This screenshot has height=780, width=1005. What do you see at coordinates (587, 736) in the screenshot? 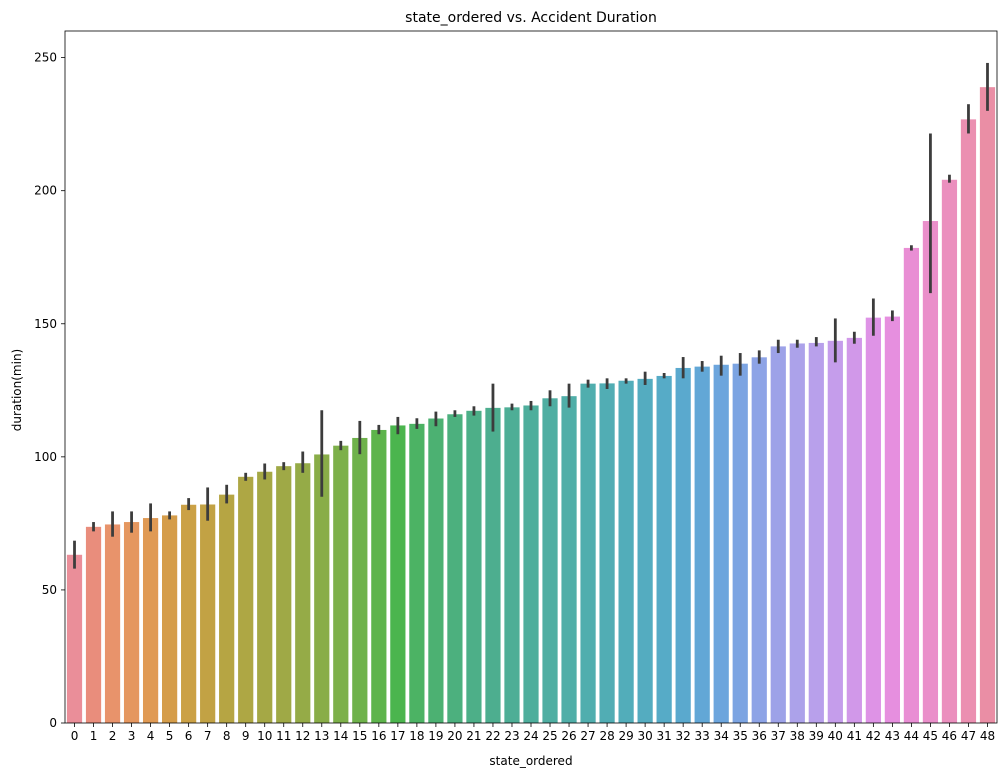
I see `x-tick-label-27: 27` at bounding box center [587, 736].